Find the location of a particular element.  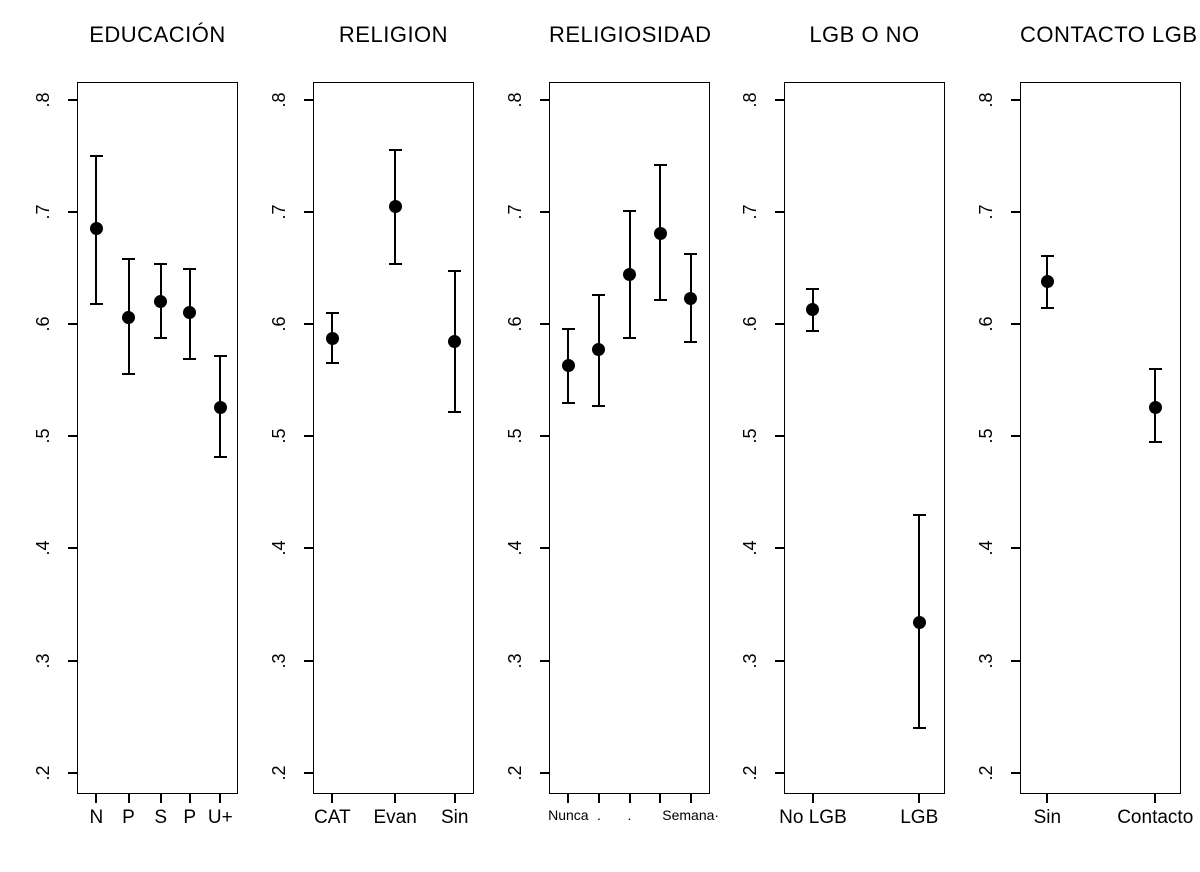

x-axis-category-label: U+ is located at coordinates (220, 817).